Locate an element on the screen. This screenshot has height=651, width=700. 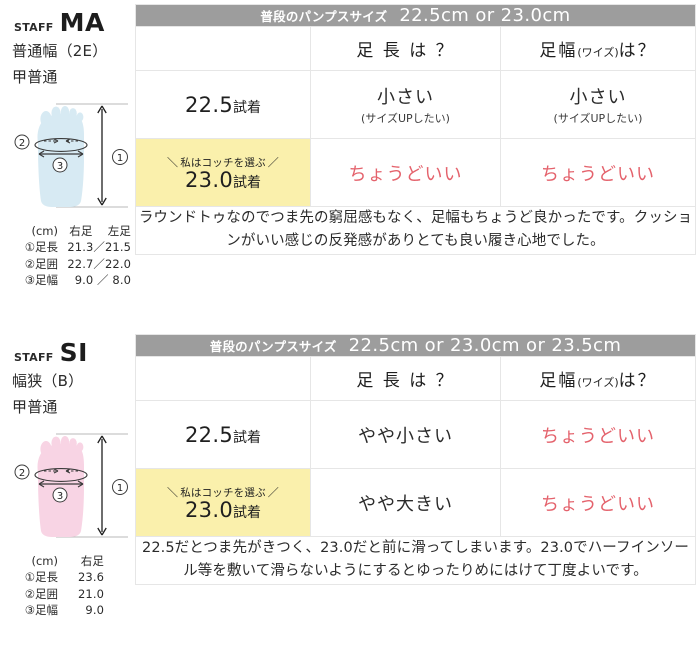
measurement-row-value: 21.3／21.5 is located at coordinates (99, 247).